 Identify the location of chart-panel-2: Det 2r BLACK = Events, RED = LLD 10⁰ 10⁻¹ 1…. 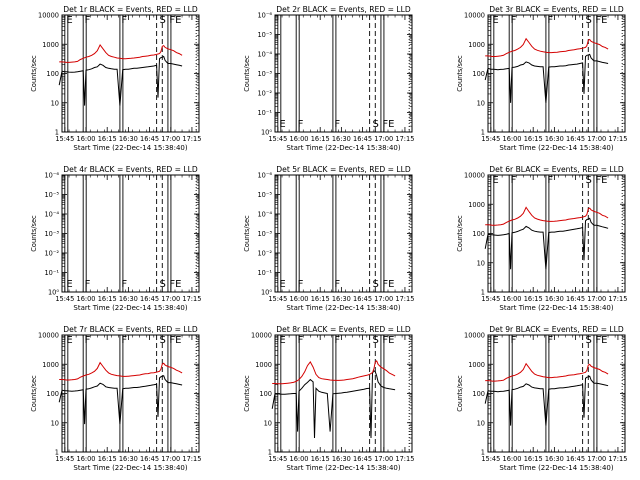
(328, 78).